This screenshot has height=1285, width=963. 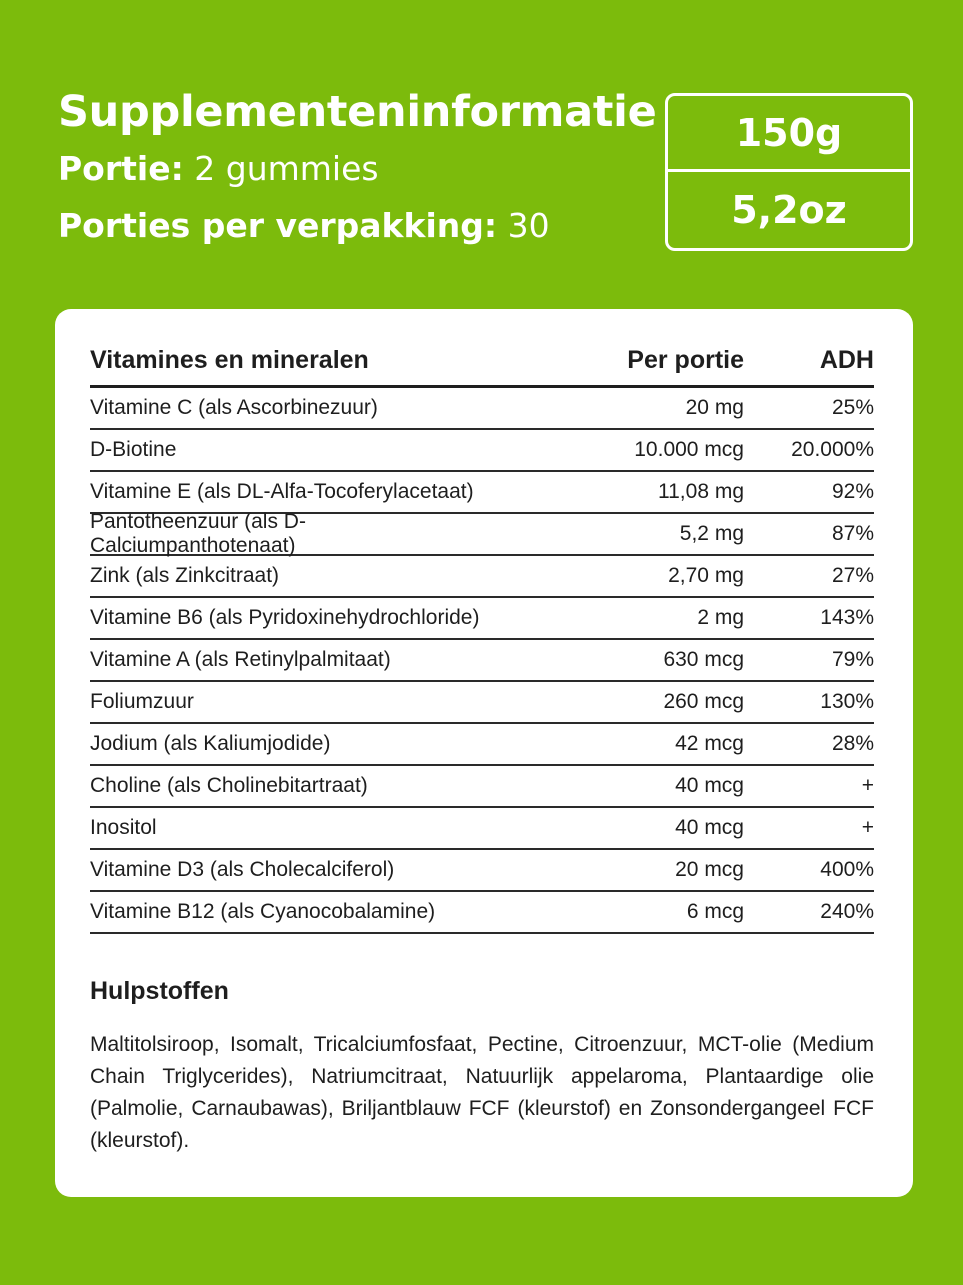 What do you see at coordinates (123, 827) in the screenshot?
I see `nutrient-name: Inositol` at bounding box center [123, 827].